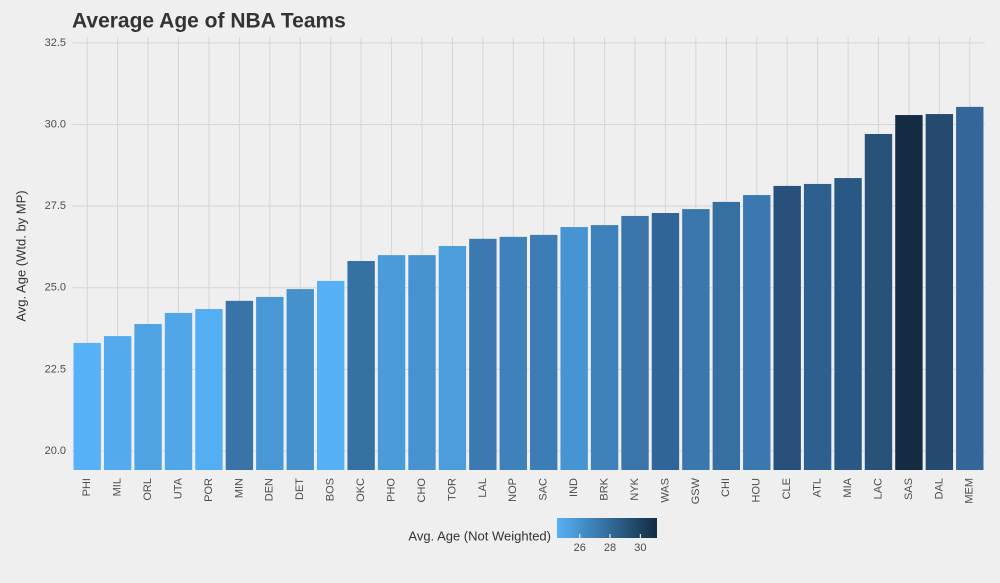 The width and height of the screenshot is (1000, 583). I want to click on x-tick-label: DAL, so click(939, 488).